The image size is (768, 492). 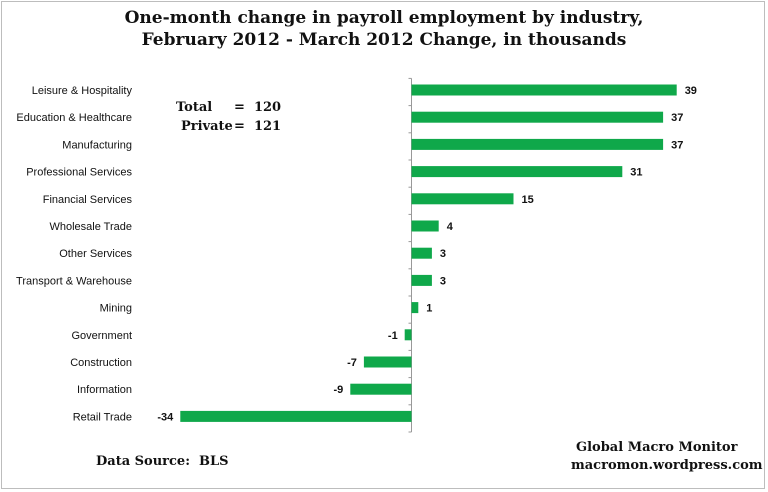 I want to click on value-label-manufacturing: 37, so click(x=677, y=145).